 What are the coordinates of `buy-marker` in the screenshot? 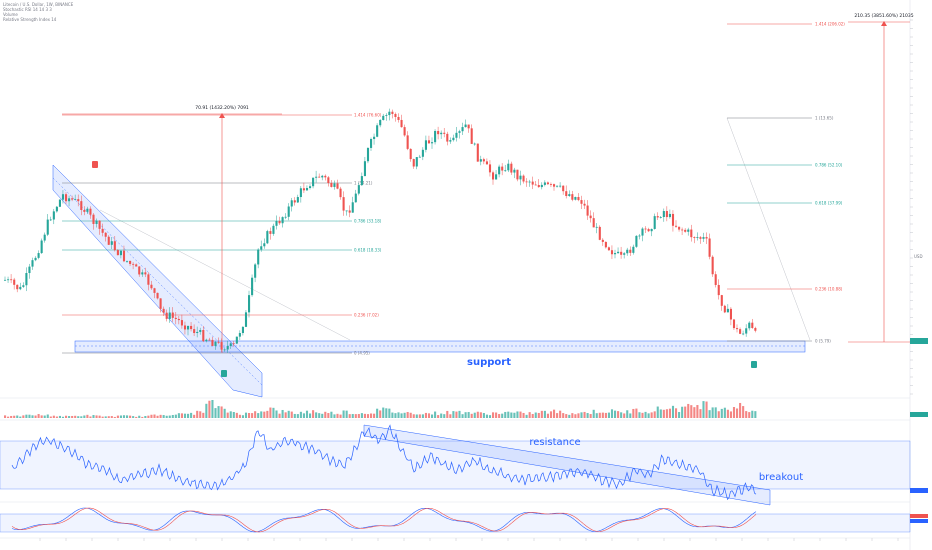 It's located at (224, 373).